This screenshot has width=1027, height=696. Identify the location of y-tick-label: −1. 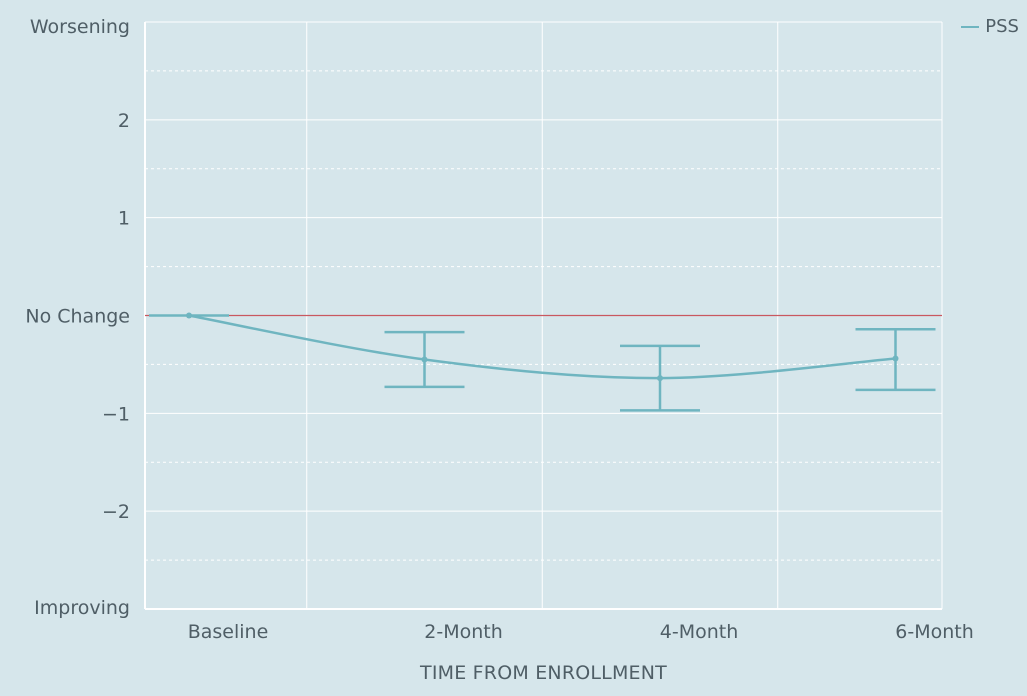
(116, 414).